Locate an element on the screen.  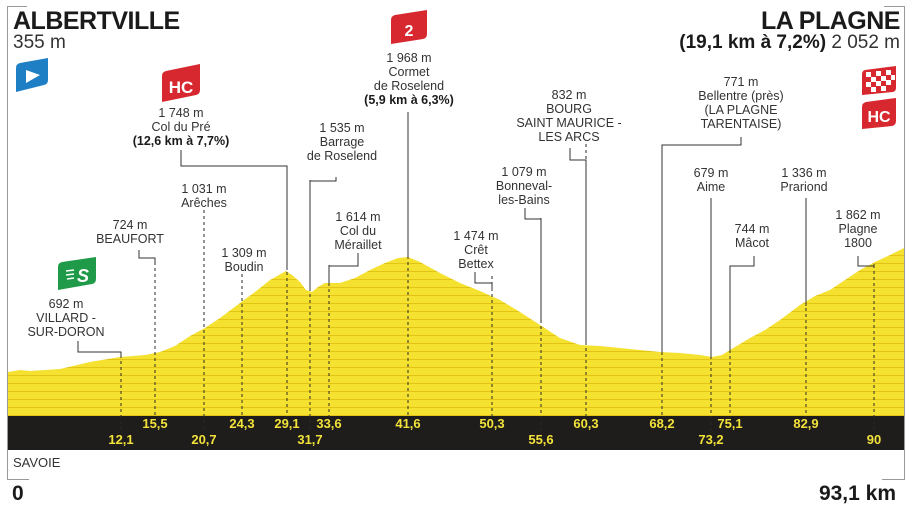
cat2-climb-badge-cormet: 2 is located at coordinates (409, 27).